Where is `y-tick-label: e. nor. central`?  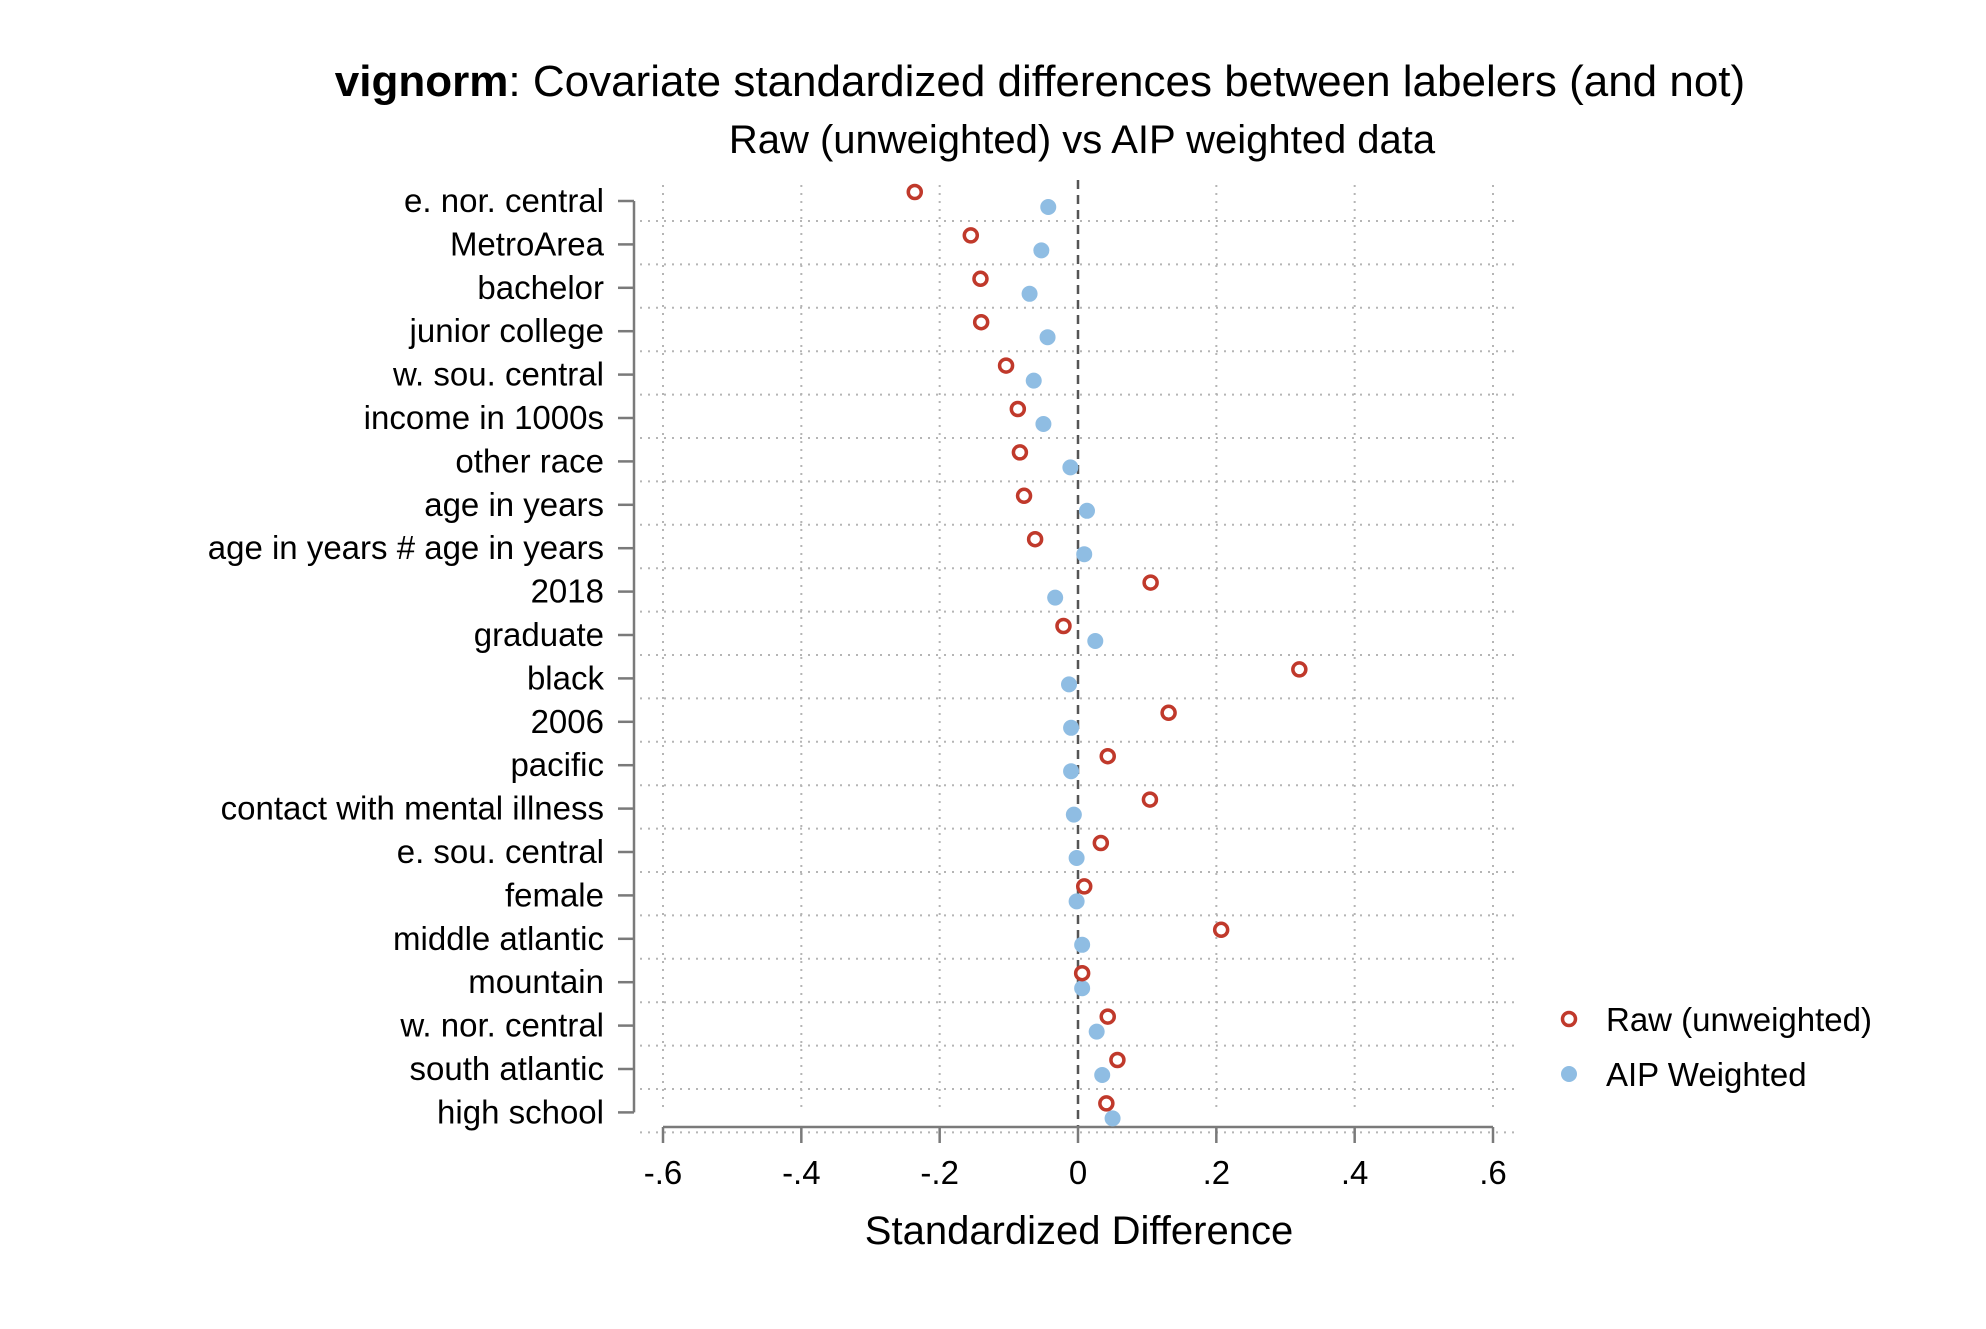
y-tick-label: e. nor. central is located at coordinates (504, 200).